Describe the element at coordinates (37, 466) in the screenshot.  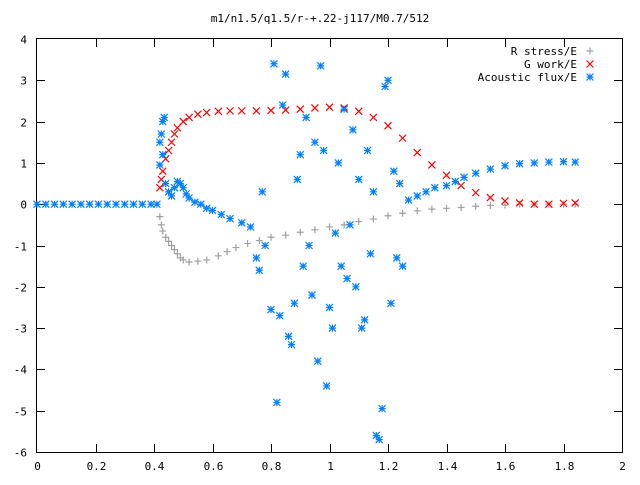
I see `x-tick-label: 0` at that location.